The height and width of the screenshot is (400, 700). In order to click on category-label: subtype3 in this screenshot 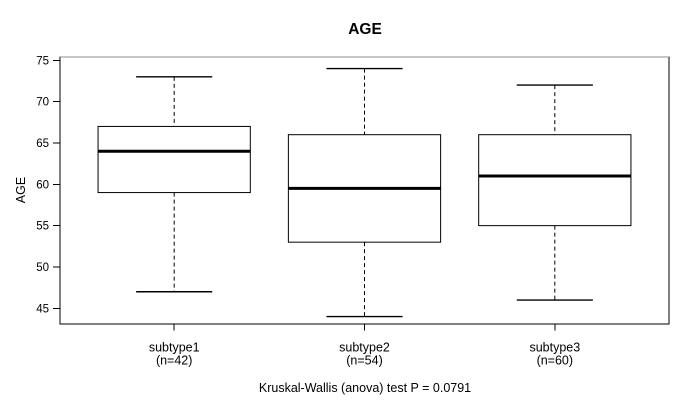, I will do `click(554, 348)`.